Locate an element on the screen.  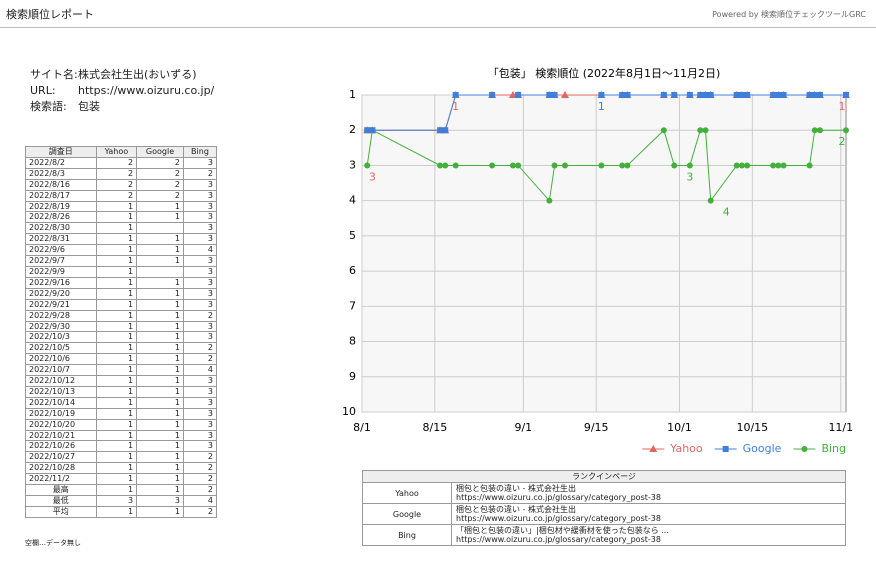
row: 2022/10/6 1 1 2 is located at coordinates (121, 359).